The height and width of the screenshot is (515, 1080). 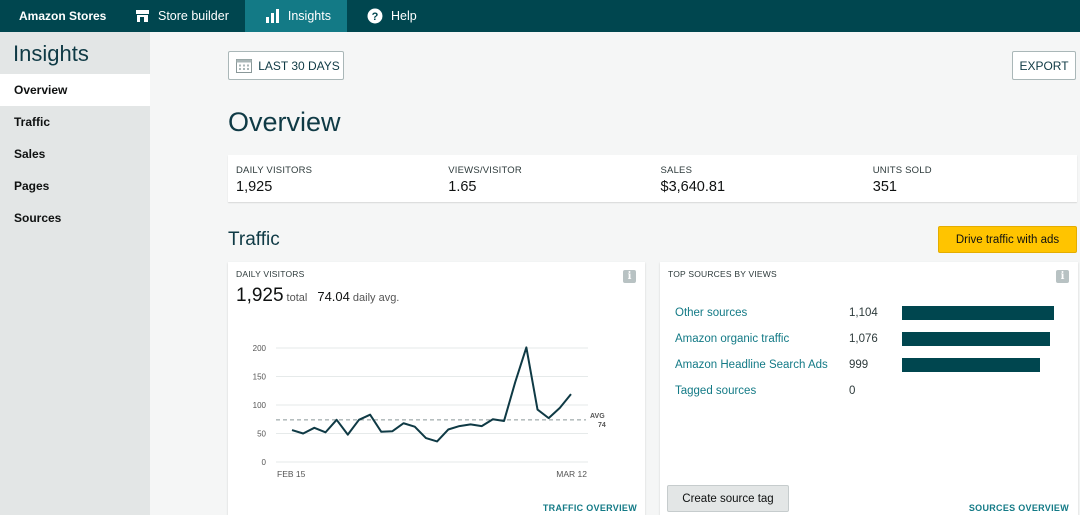 I want to click on date-range-button: LAST 30 DAYS, so click(x=286, y=65).